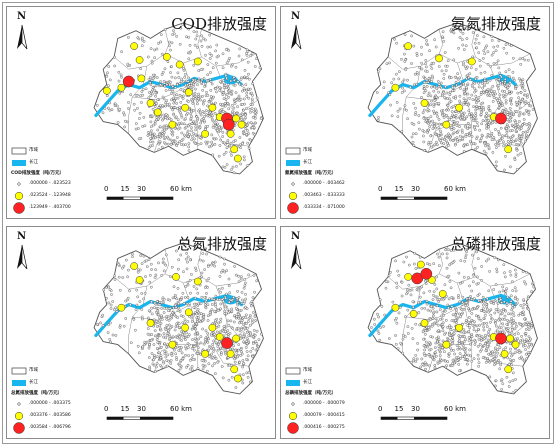  I want to click on legend-class-label: .000000 - .003375, so click(50, 403).